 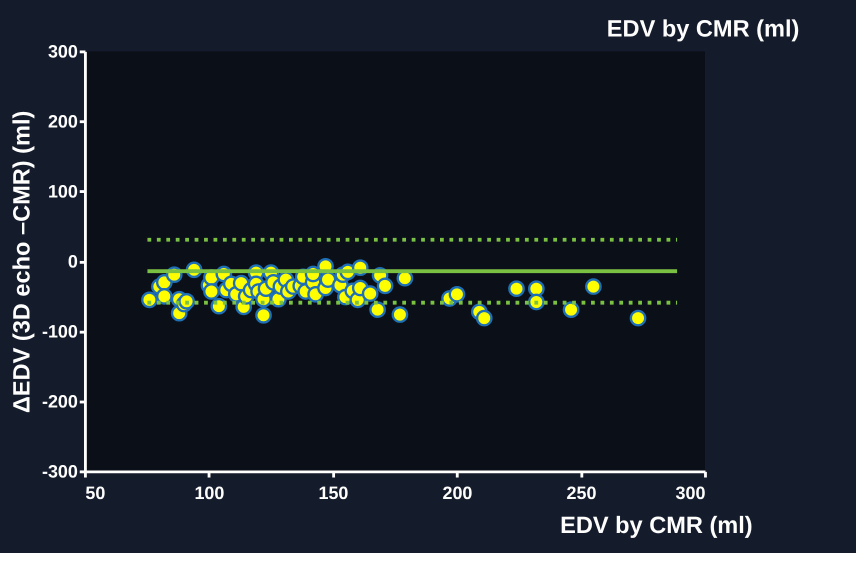 What do you see at coordinates (691, 493) in the screenshot?
I see `x-tick-label: 300` at bounding box center [691, 493].